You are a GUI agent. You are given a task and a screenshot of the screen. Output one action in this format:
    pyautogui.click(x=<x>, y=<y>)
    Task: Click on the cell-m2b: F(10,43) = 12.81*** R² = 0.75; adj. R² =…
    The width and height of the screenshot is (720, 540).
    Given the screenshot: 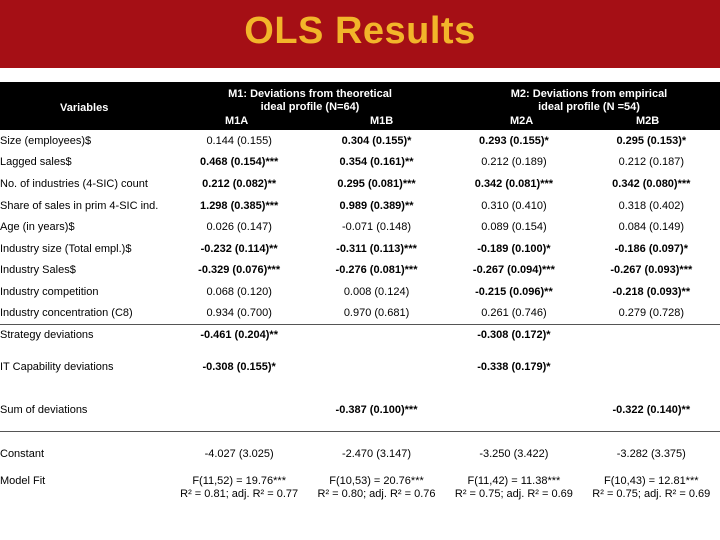 What is the action you would take?
    pyautogui.click(x=651, y=488)
    